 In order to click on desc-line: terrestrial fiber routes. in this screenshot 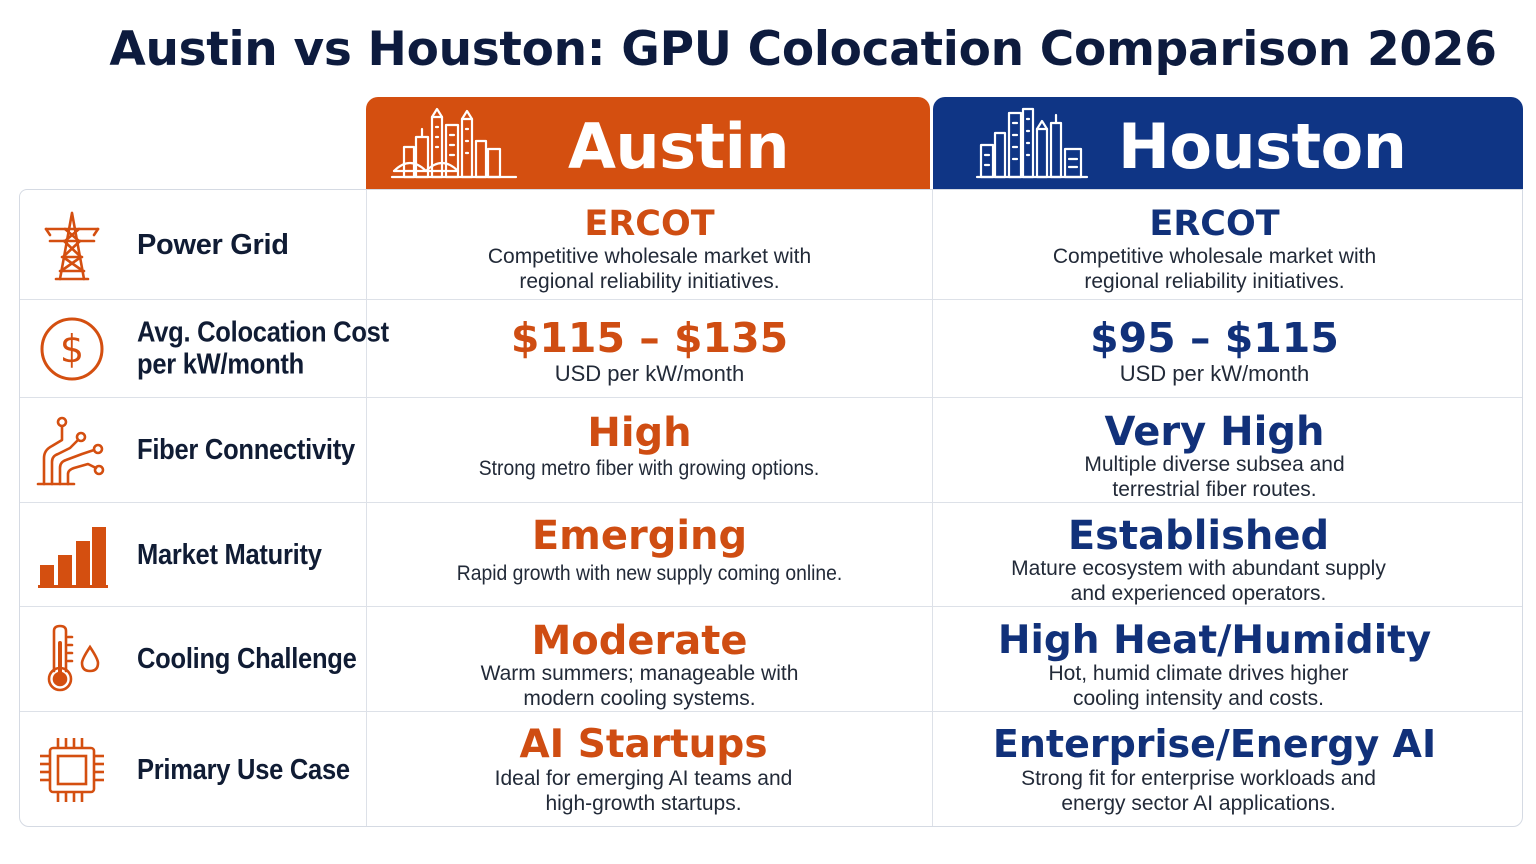, I will do `click(1214, 490)`.